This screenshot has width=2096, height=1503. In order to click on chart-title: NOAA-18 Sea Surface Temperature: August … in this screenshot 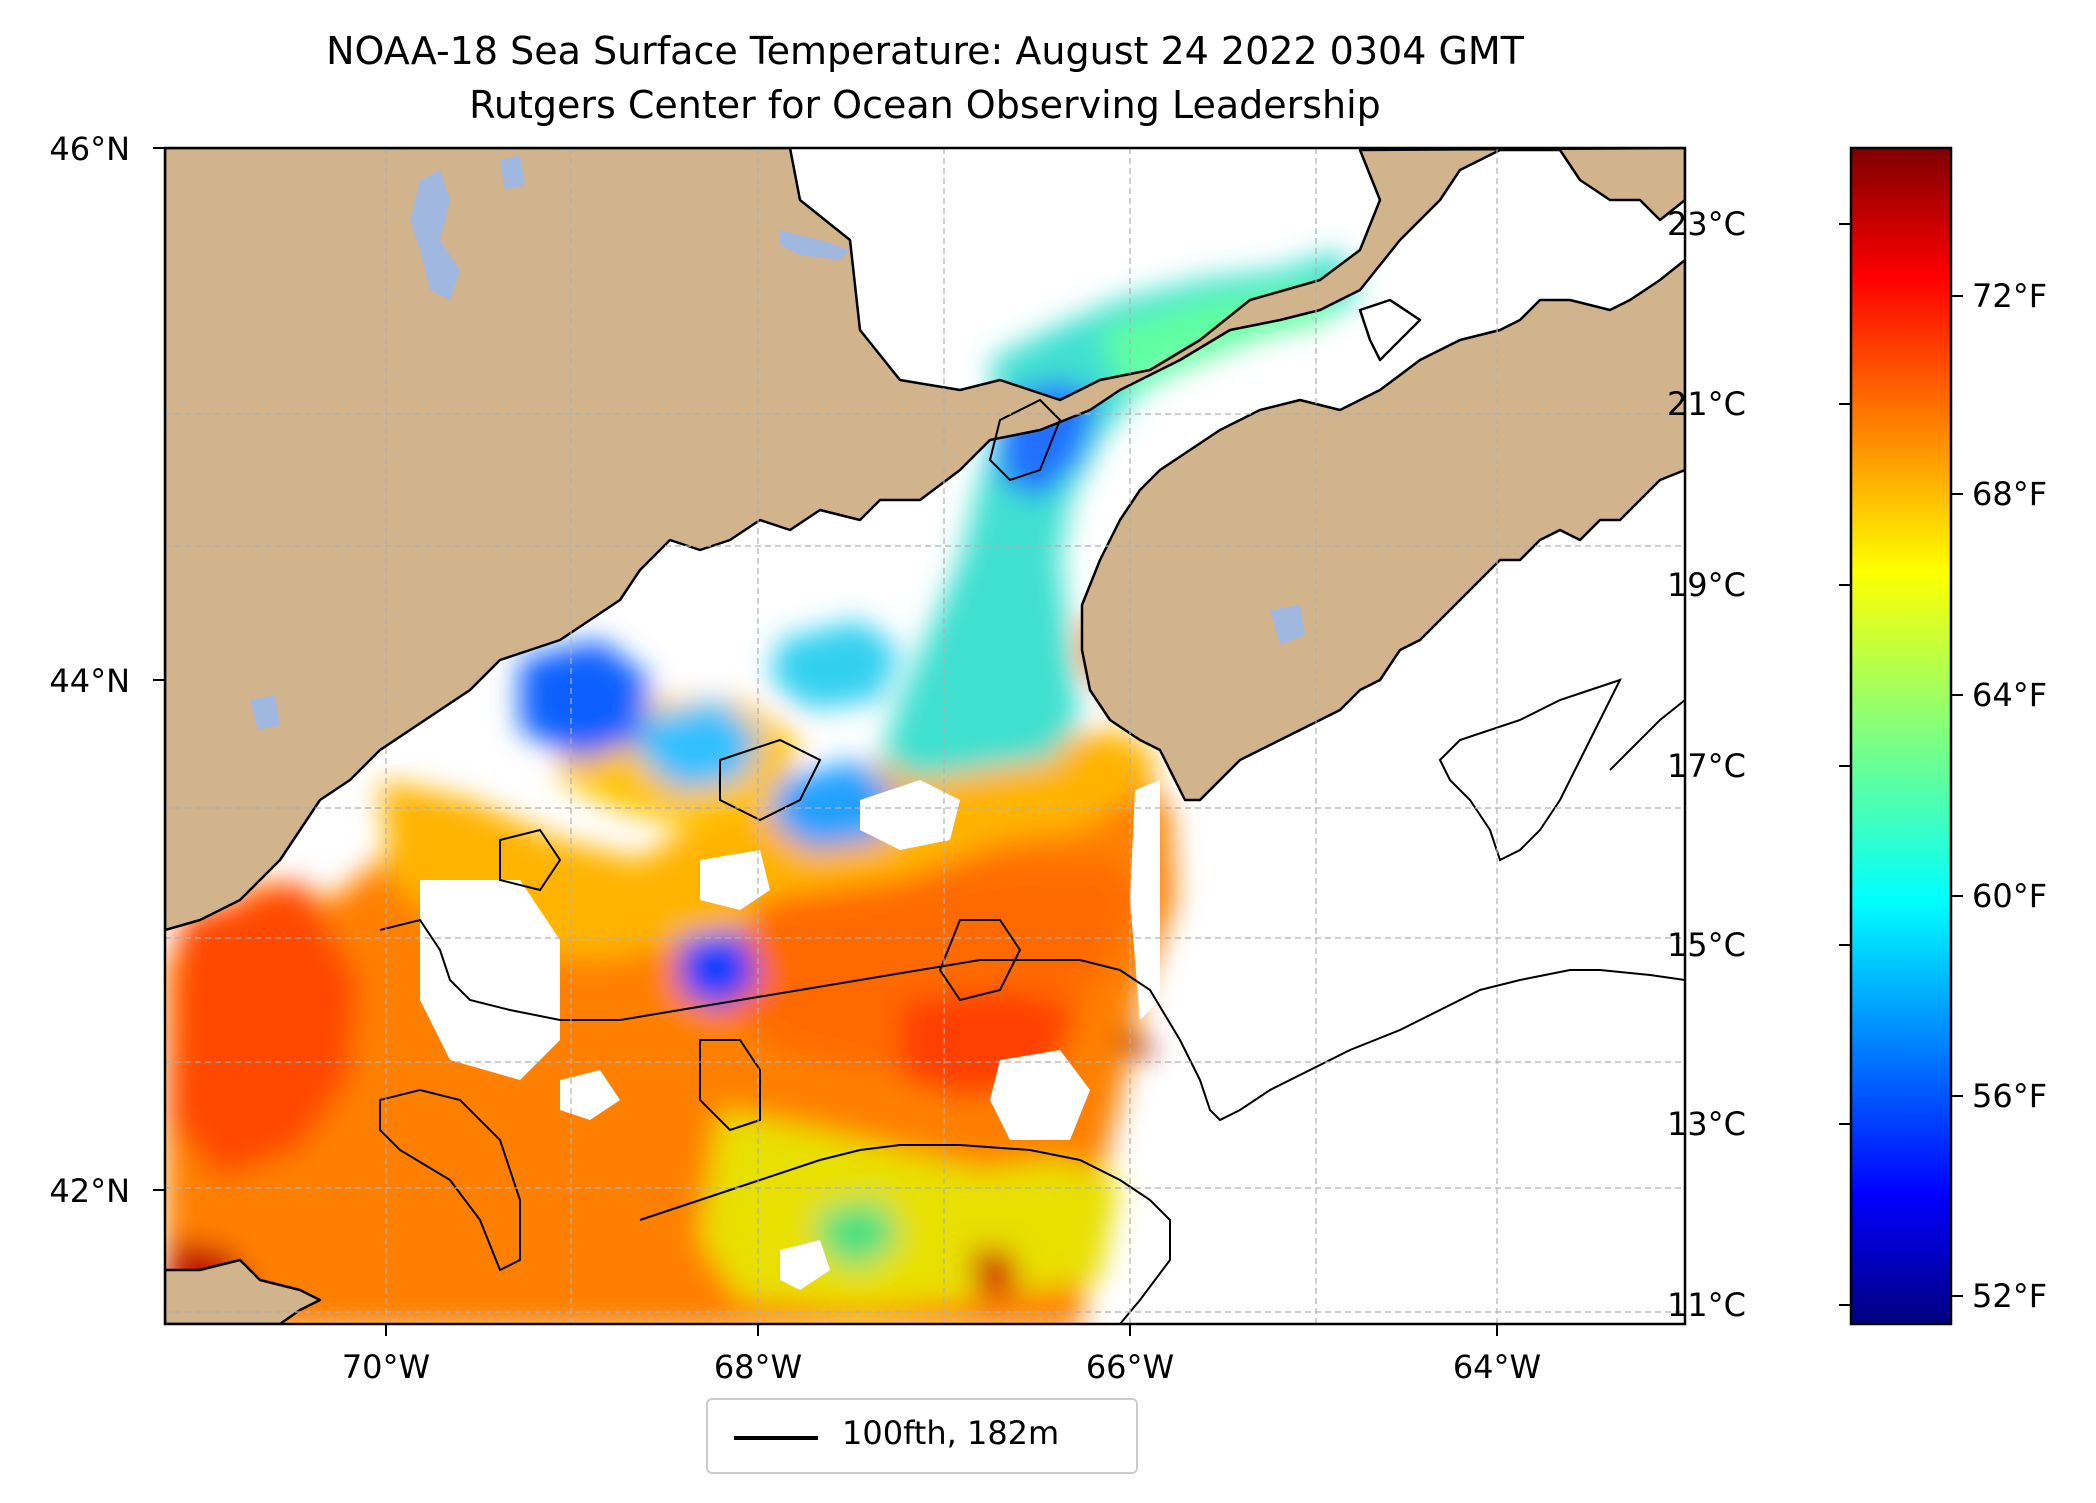, I will do `click(925, 51)`.